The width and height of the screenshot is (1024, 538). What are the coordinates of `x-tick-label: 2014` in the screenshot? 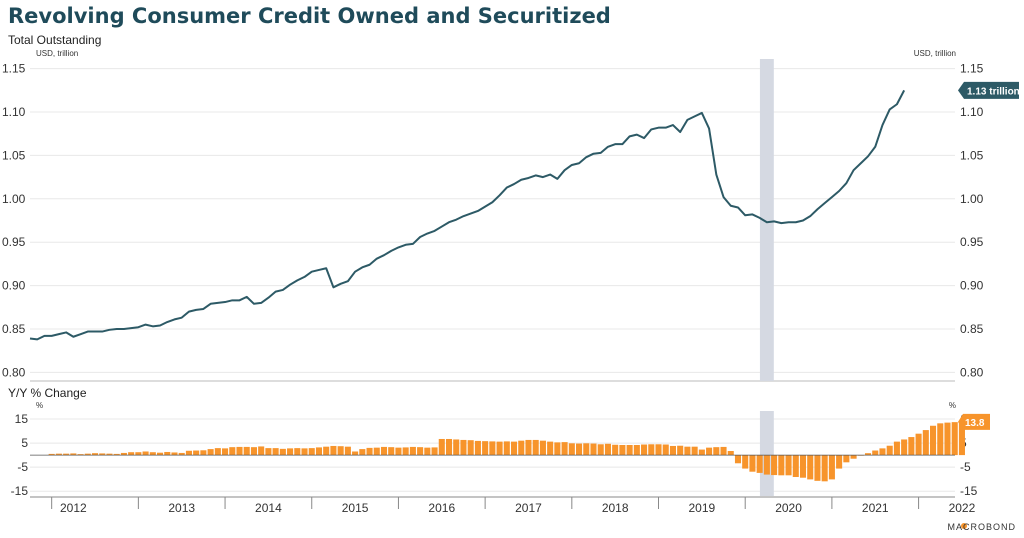 It's located at (268, 508).